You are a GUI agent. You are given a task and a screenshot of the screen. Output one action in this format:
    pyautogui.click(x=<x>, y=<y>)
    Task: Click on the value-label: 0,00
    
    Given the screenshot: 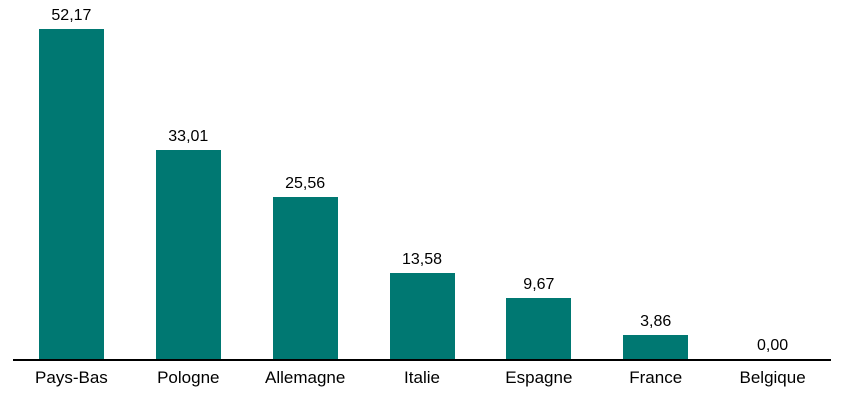 What is the action you would take?
    pyautogui.click(x=773, y=345)
    